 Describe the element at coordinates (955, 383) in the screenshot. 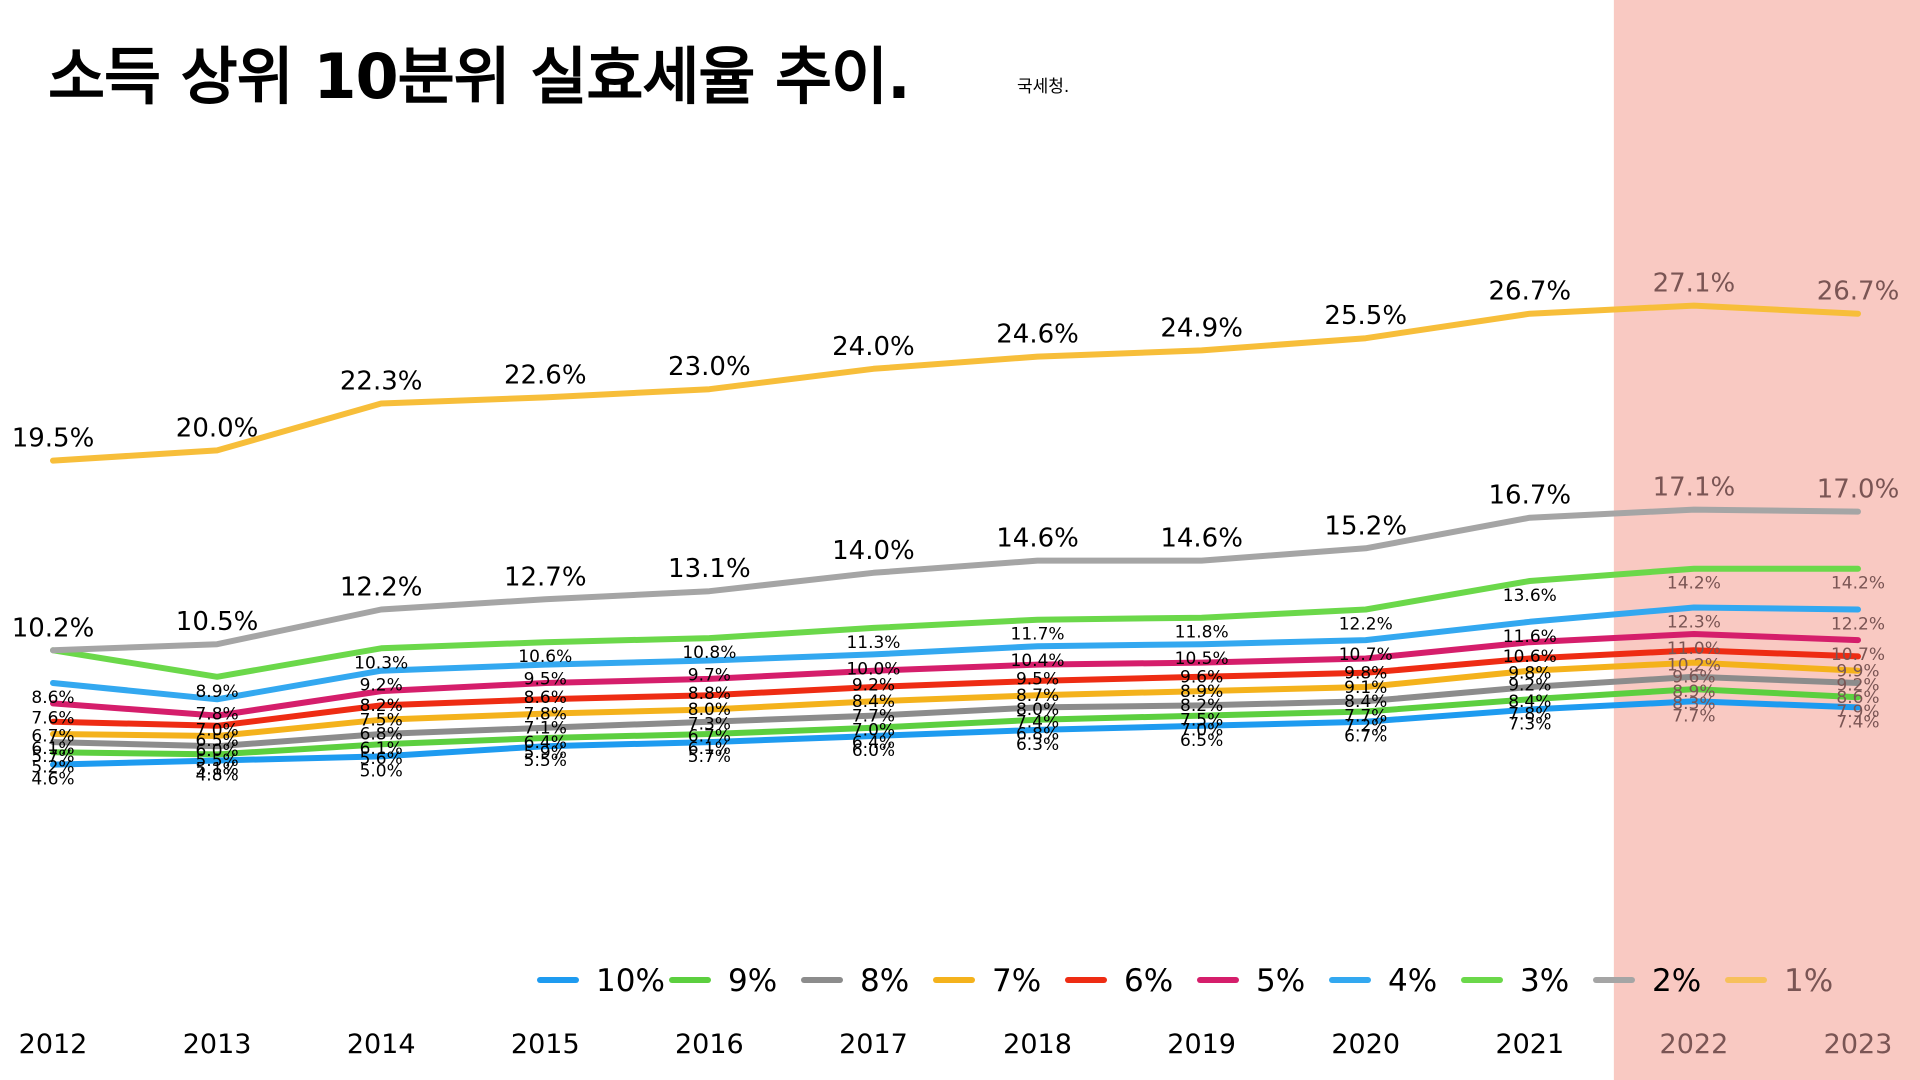

I see `series-line-1pct` at that location.